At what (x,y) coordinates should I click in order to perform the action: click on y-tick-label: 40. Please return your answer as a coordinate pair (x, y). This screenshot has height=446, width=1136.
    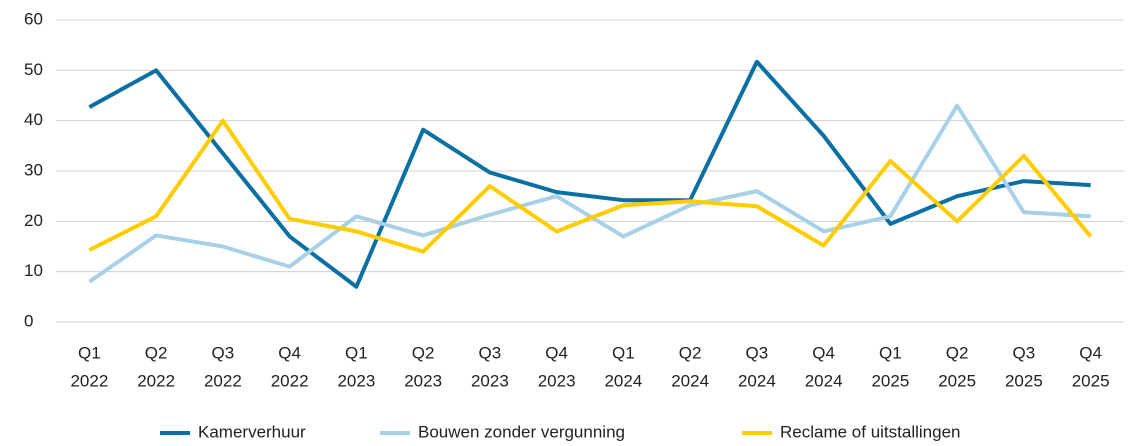
    Looking at the image, I should click on (33, 119).